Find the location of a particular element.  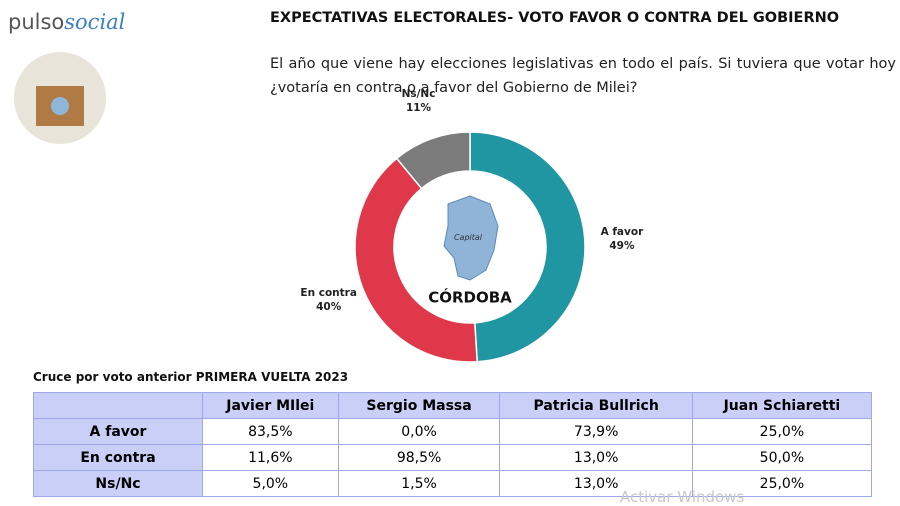

table-cell: 73,9% is located at coordinates (596, 431).